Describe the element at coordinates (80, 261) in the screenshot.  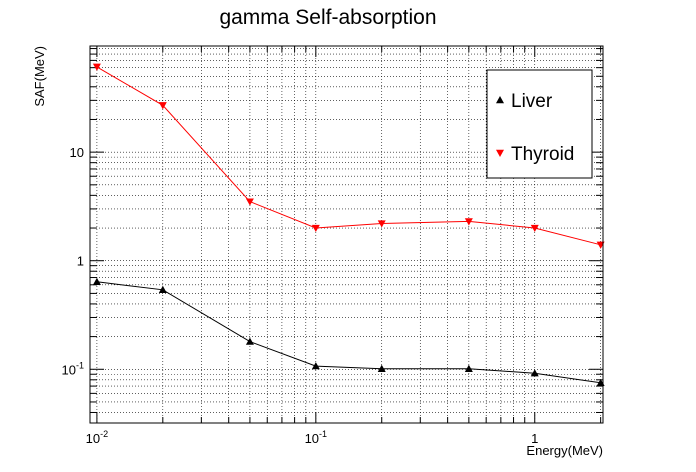
I see `y-tick-label: 1` at that location.